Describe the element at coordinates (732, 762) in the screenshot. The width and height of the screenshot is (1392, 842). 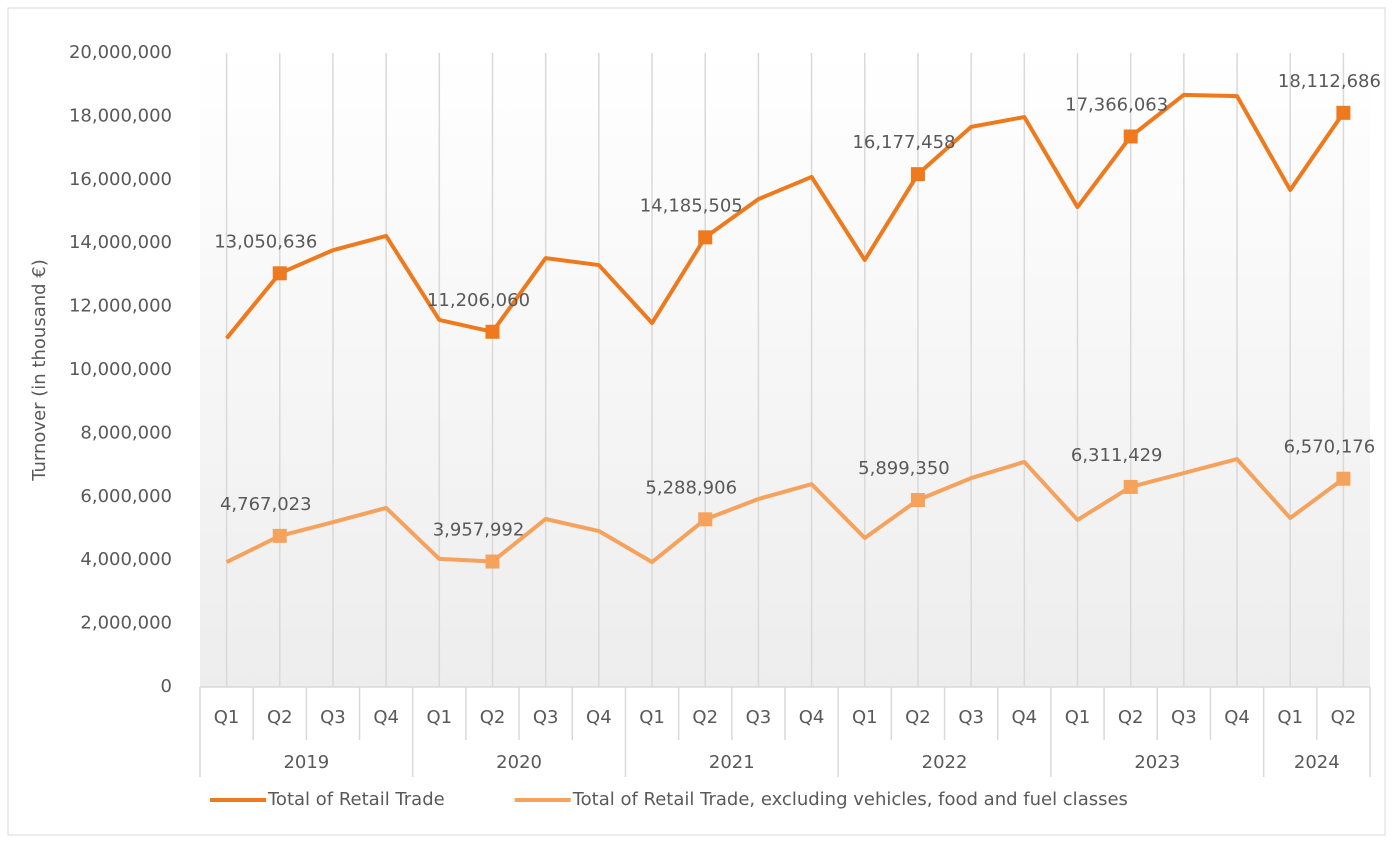
I see `x-group-label: 2021` at that location.